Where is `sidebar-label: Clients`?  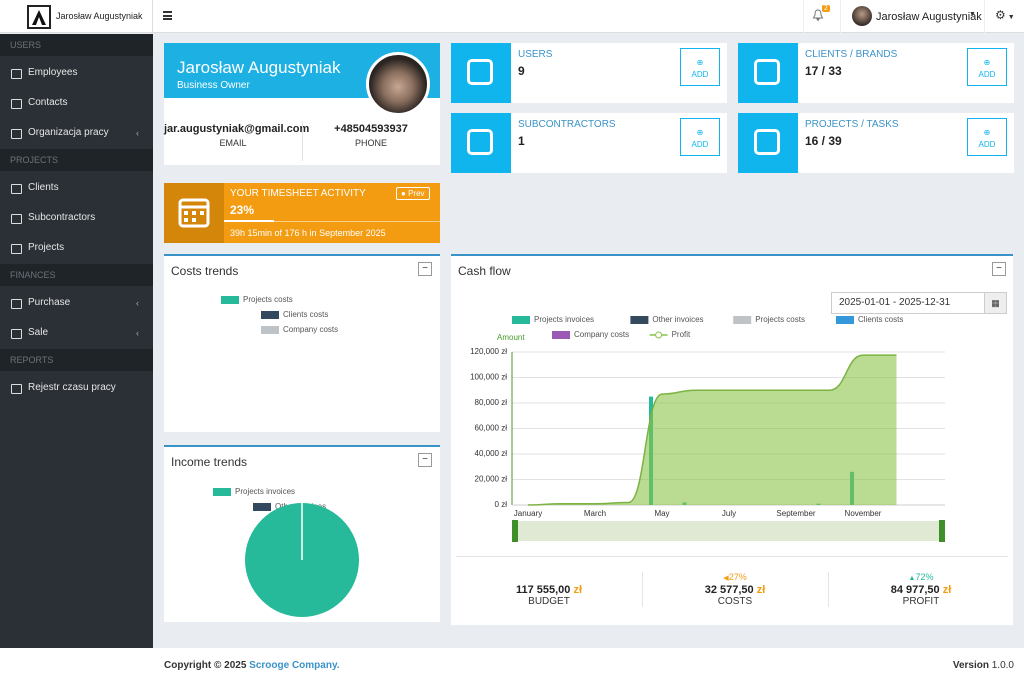
sidebar-label: Clients is located at coordinates (43, 188).